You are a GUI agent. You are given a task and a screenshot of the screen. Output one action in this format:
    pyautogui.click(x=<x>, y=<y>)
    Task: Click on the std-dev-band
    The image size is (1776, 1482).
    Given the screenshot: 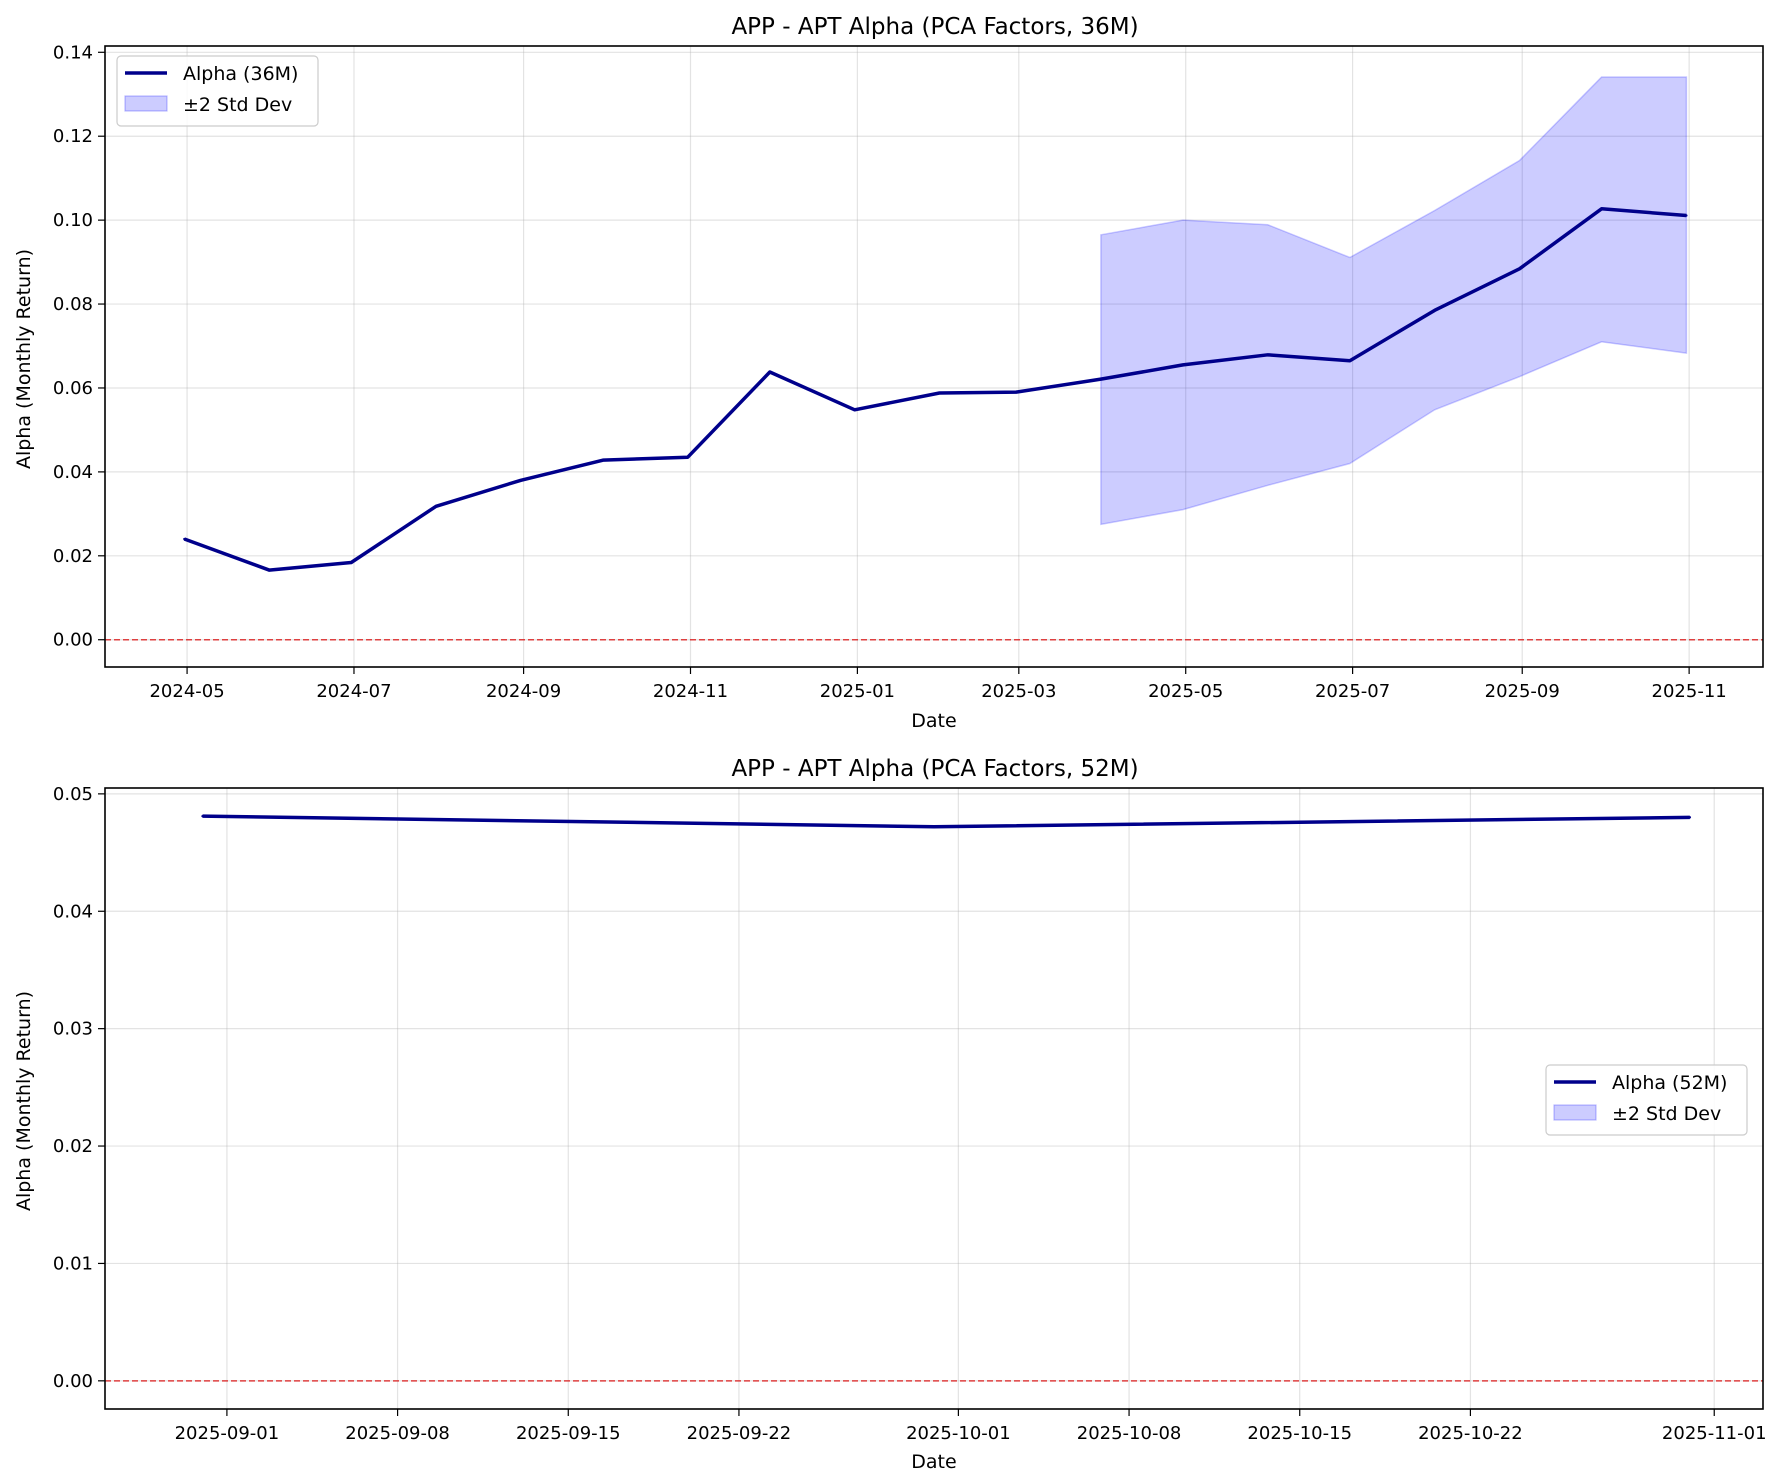 What is the action you would take?
    pyautogui.click(x=1394, y=301)
    